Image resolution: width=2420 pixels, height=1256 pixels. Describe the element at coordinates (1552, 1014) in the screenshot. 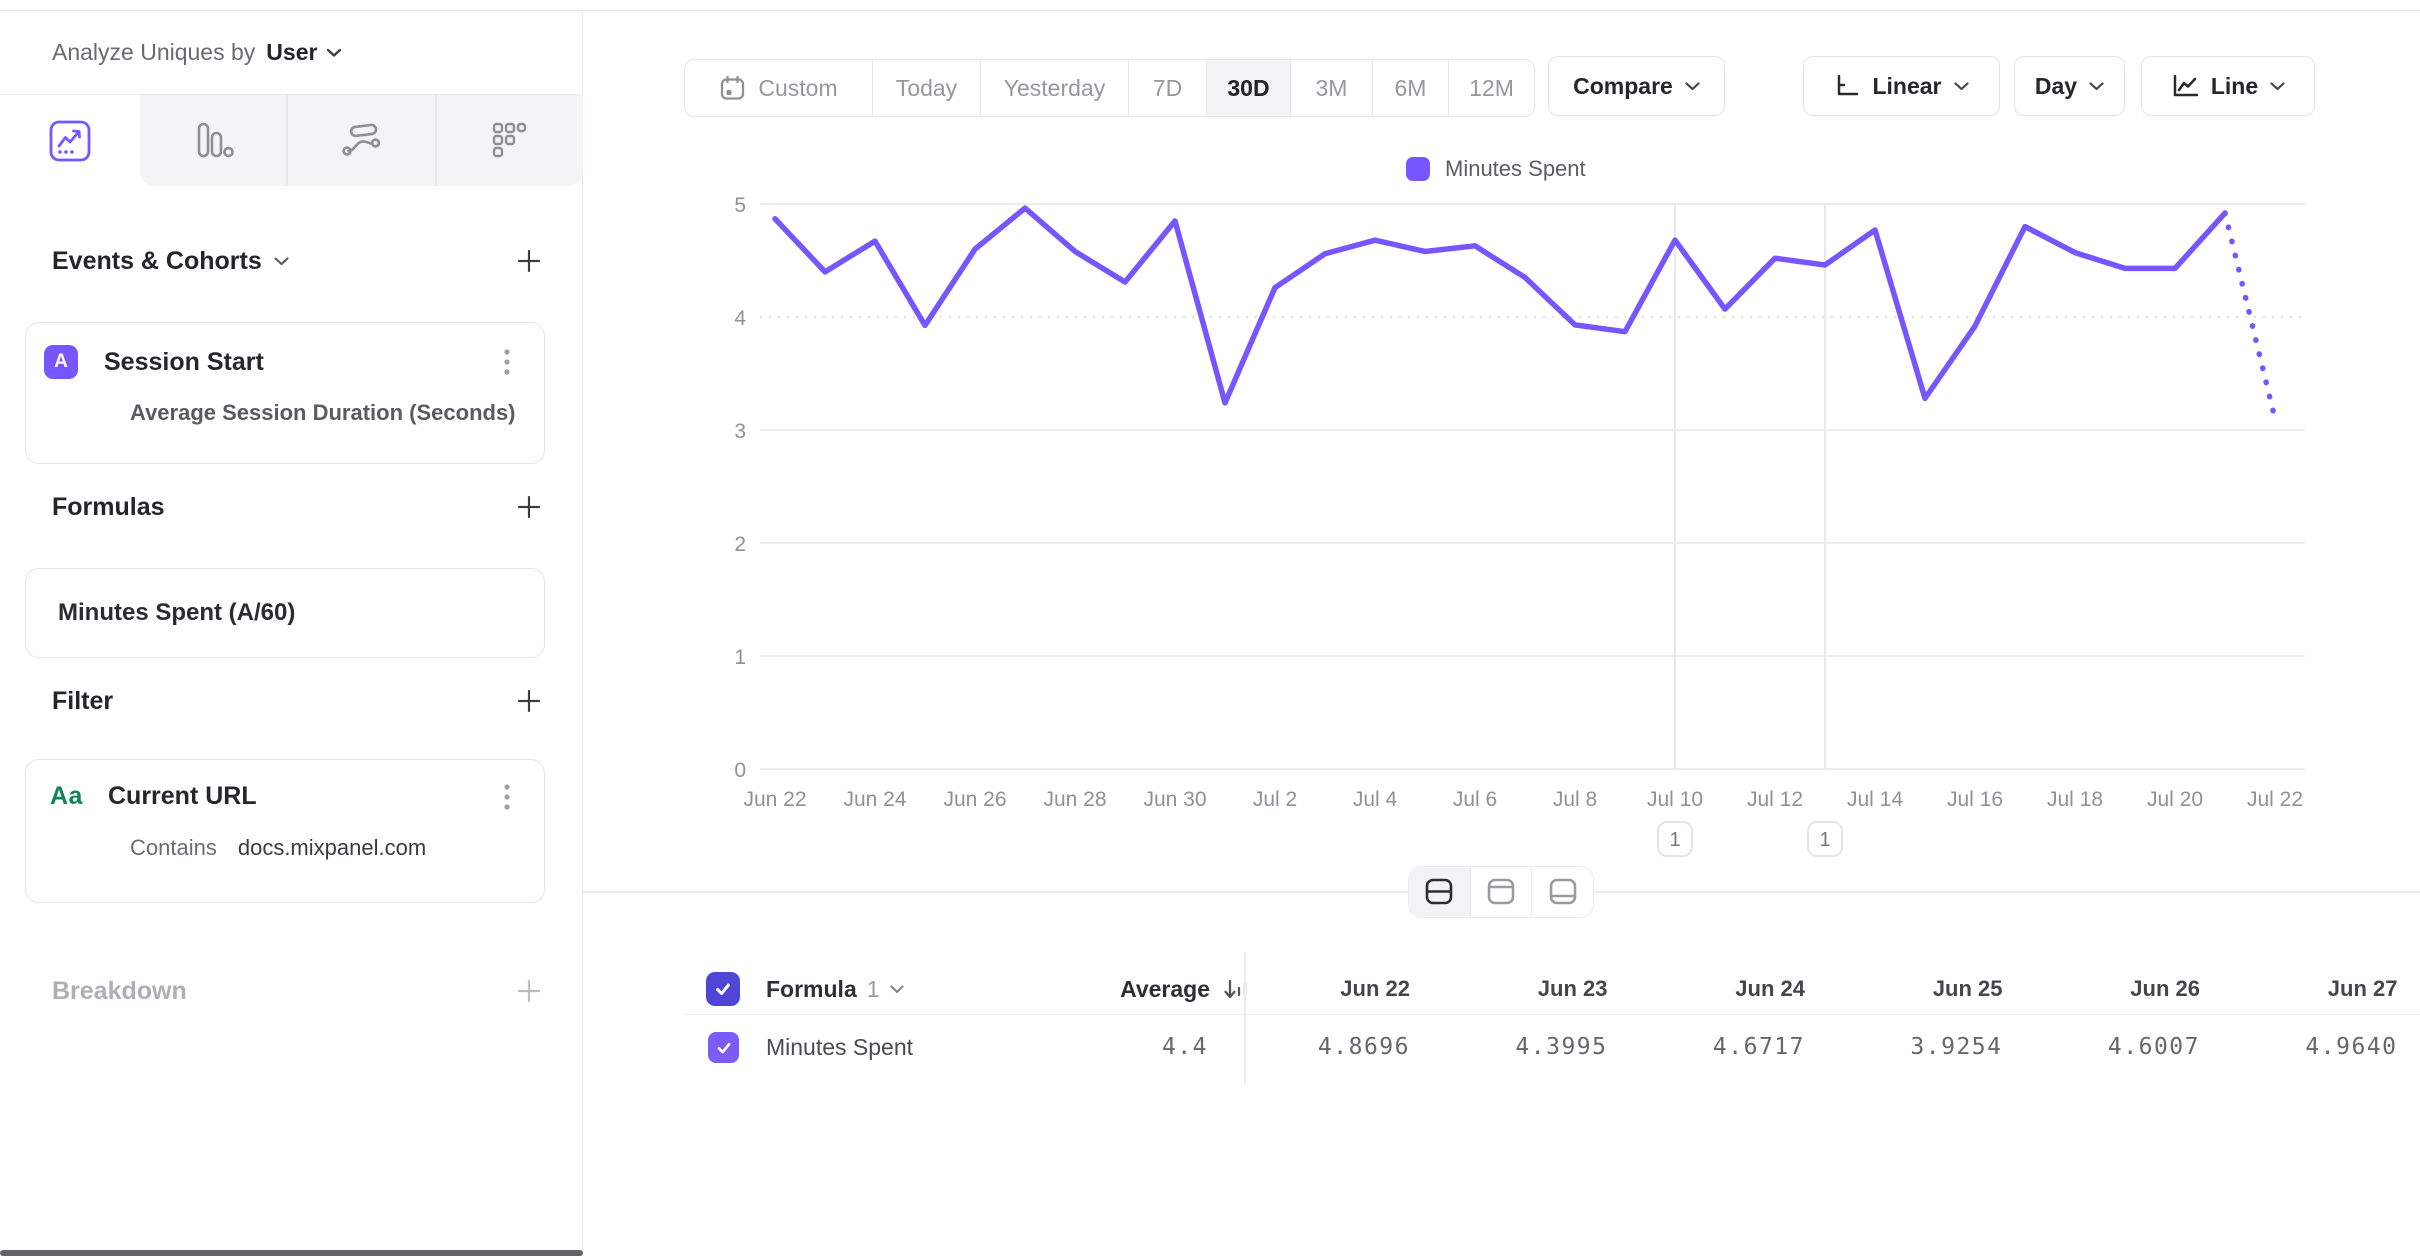

I see `table-row-separator` at that location.